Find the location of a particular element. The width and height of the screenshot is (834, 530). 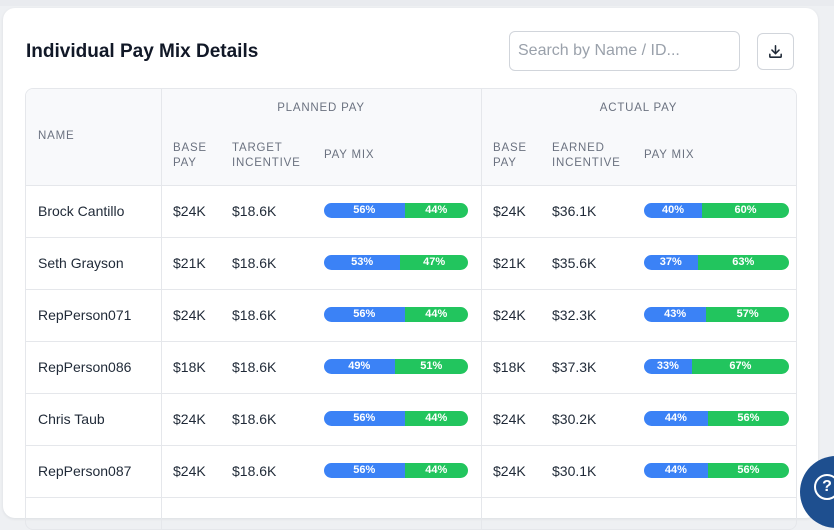

rep-name: RepPerson086 is located at coordinates (85, 367).